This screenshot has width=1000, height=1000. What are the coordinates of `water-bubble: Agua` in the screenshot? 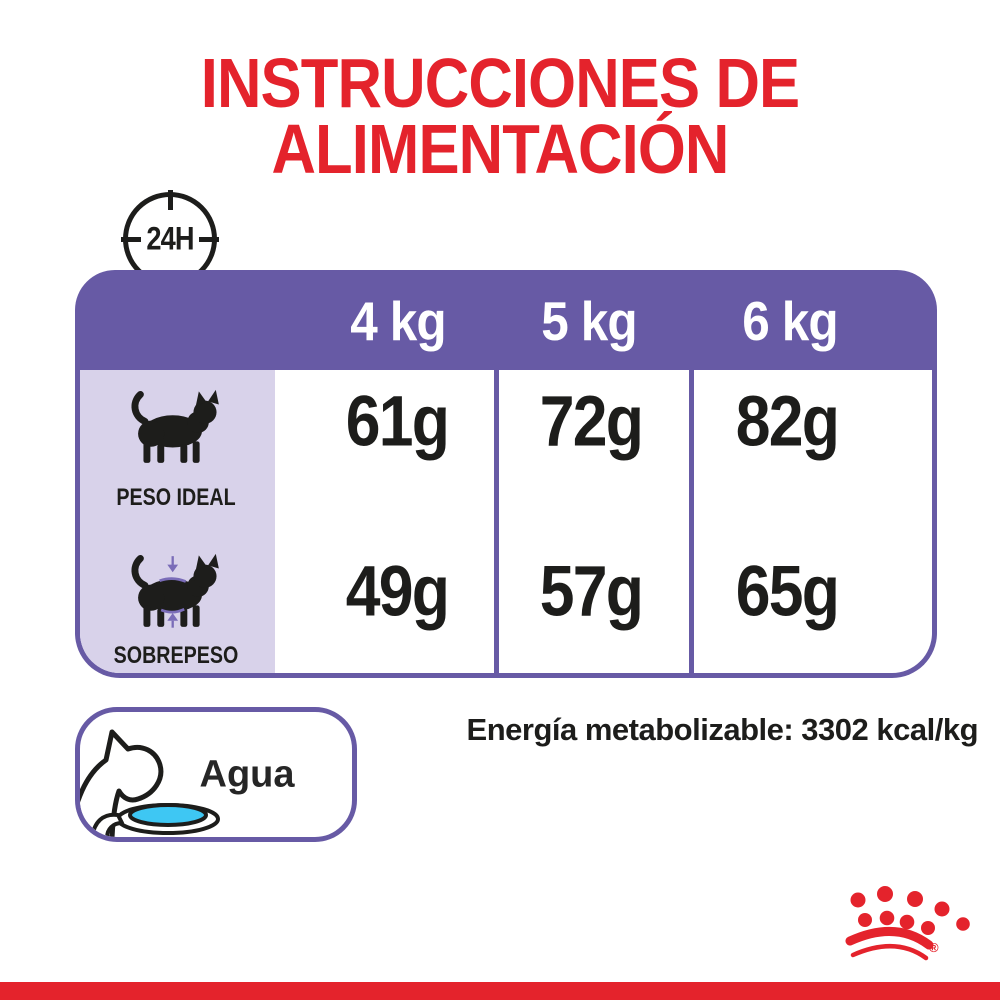 It's located at (216, 774).